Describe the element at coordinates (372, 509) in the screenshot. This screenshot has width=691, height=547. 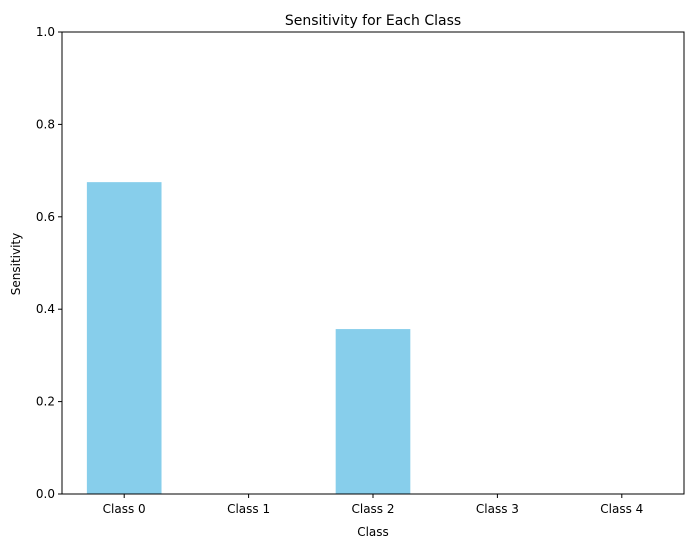
I see `x-tick-label: Class 2` at that location.